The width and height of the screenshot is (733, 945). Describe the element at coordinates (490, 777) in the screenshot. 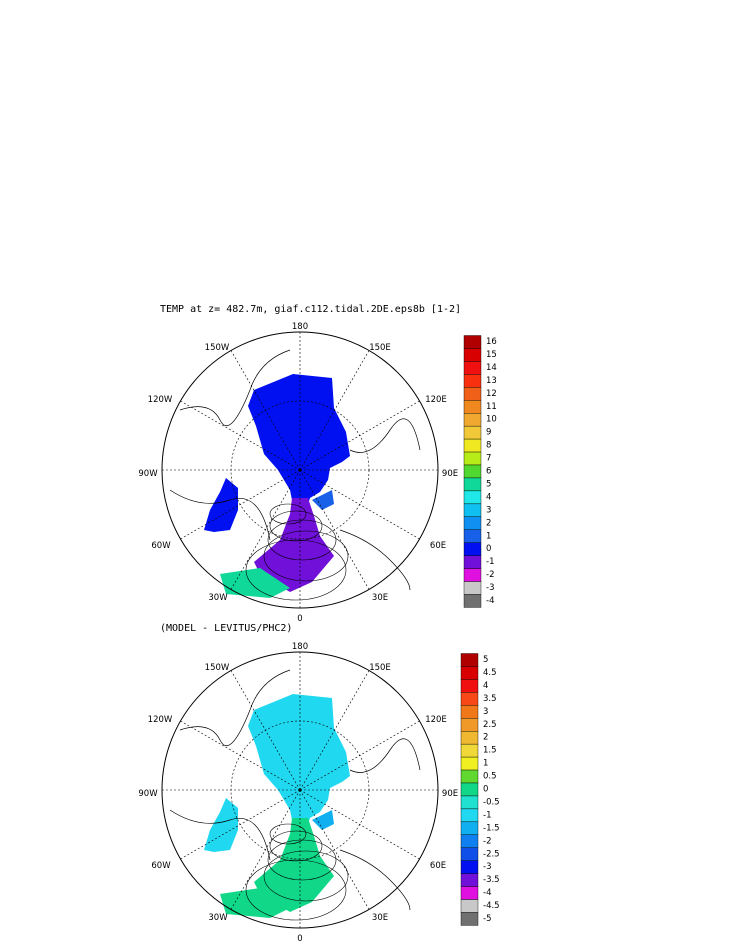

I see `colorbar-tick-label: 0.5` at that location.